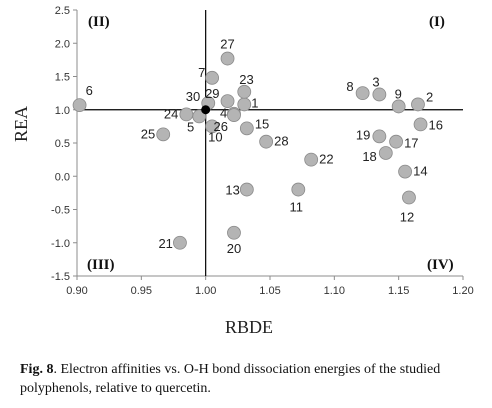  What do you see at coordinates (437, 22) in the screenshot?
I see `quadrant-label-i: (I)` at bounding box center [437, 22].